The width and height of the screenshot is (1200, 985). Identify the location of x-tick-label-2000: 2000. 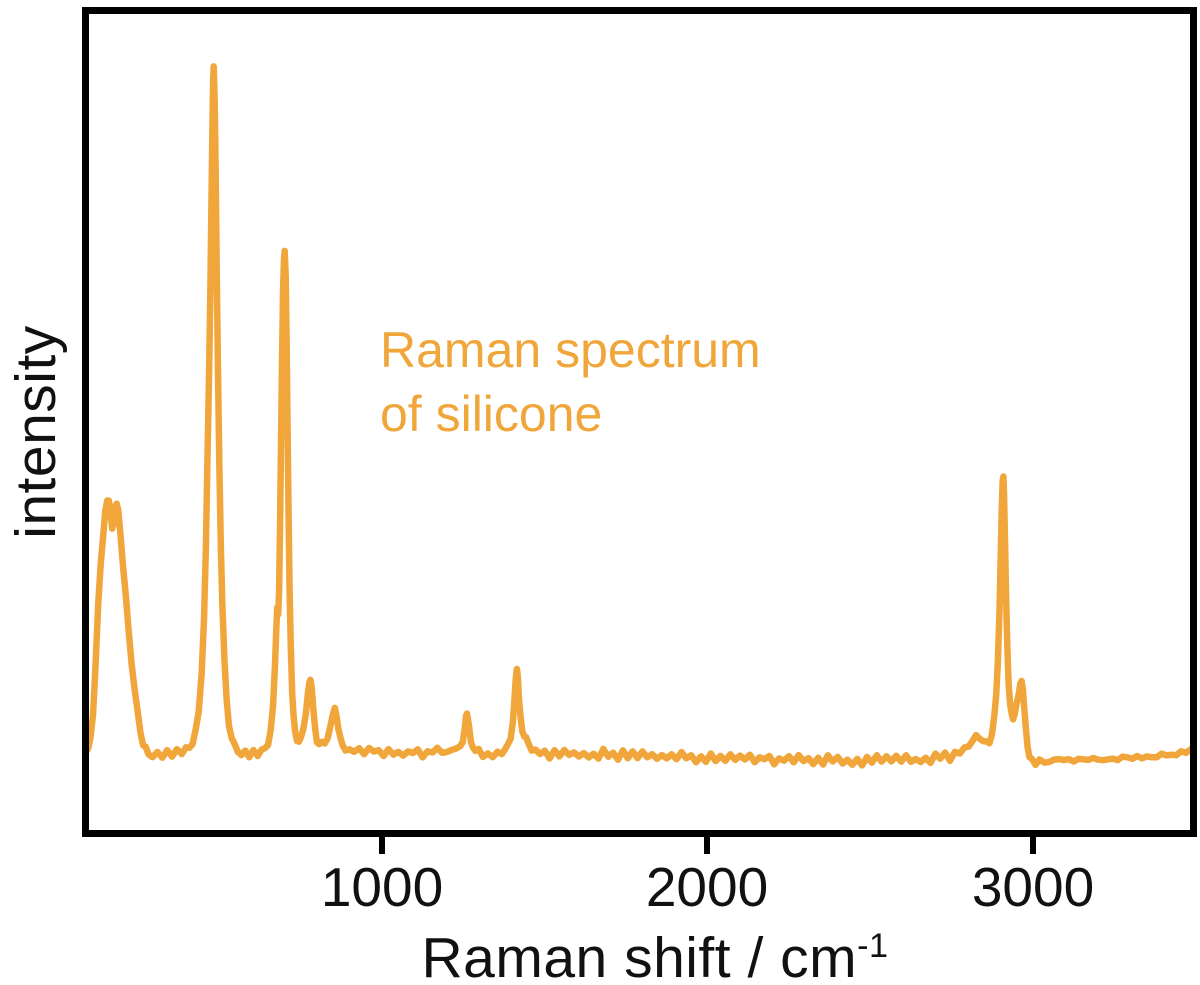
(707, 887).